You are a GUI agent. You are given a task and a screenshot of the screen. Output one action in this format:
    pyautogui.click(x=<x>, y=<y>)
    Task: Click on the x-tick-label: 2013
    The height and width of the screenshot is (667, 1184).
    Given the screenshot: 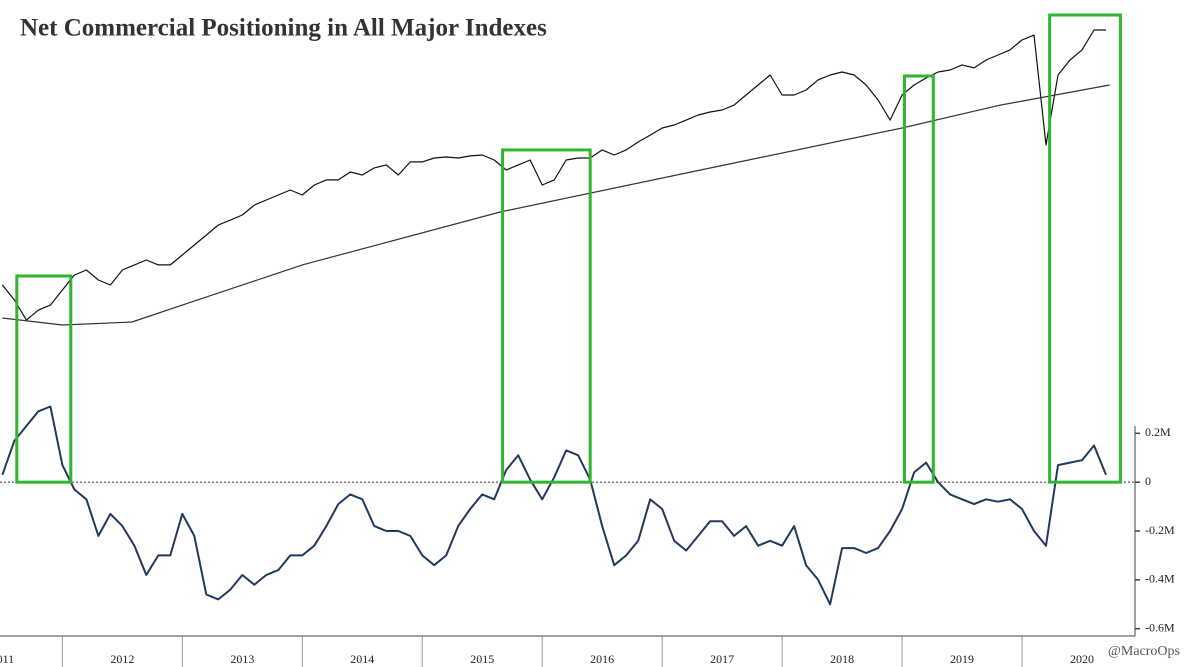 What is the action you would take?
    pyautogui.click(x=242, y=659)
    